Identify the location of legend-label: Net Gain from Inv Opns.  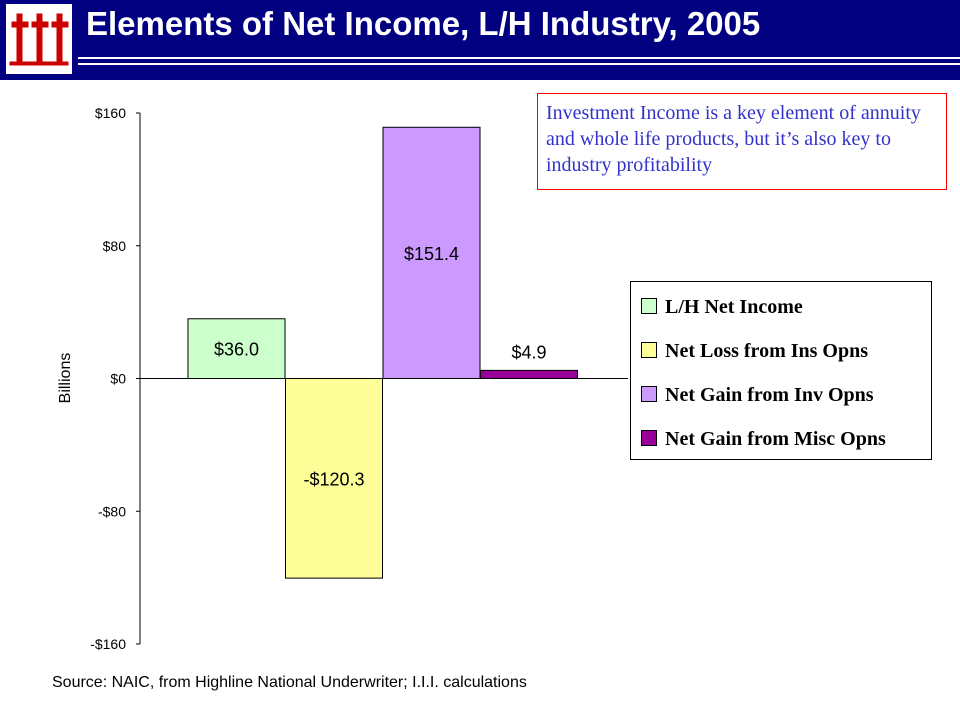
(769, 395).